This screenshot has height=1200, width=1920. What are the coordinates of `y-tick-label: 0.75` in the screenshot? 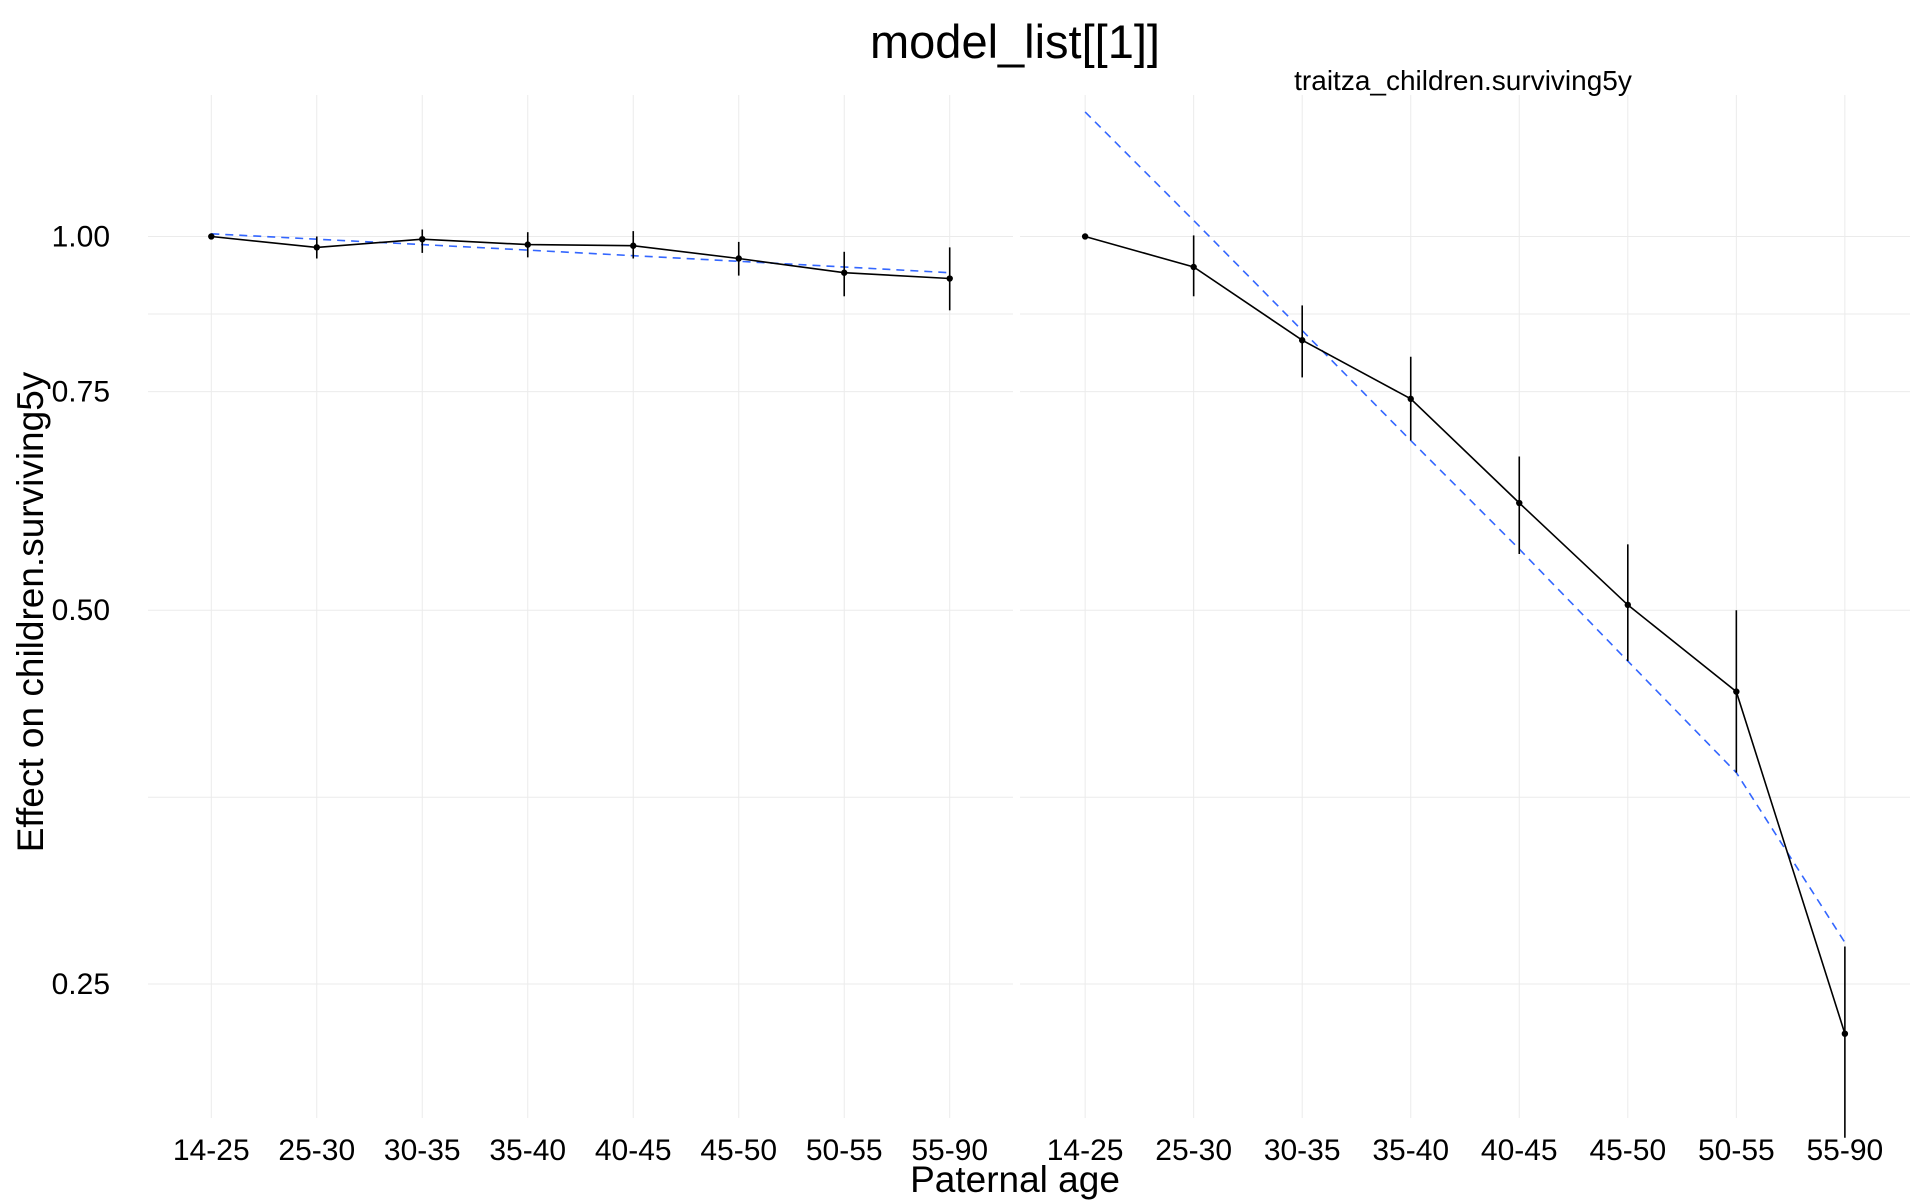 It's located at (81, 392).